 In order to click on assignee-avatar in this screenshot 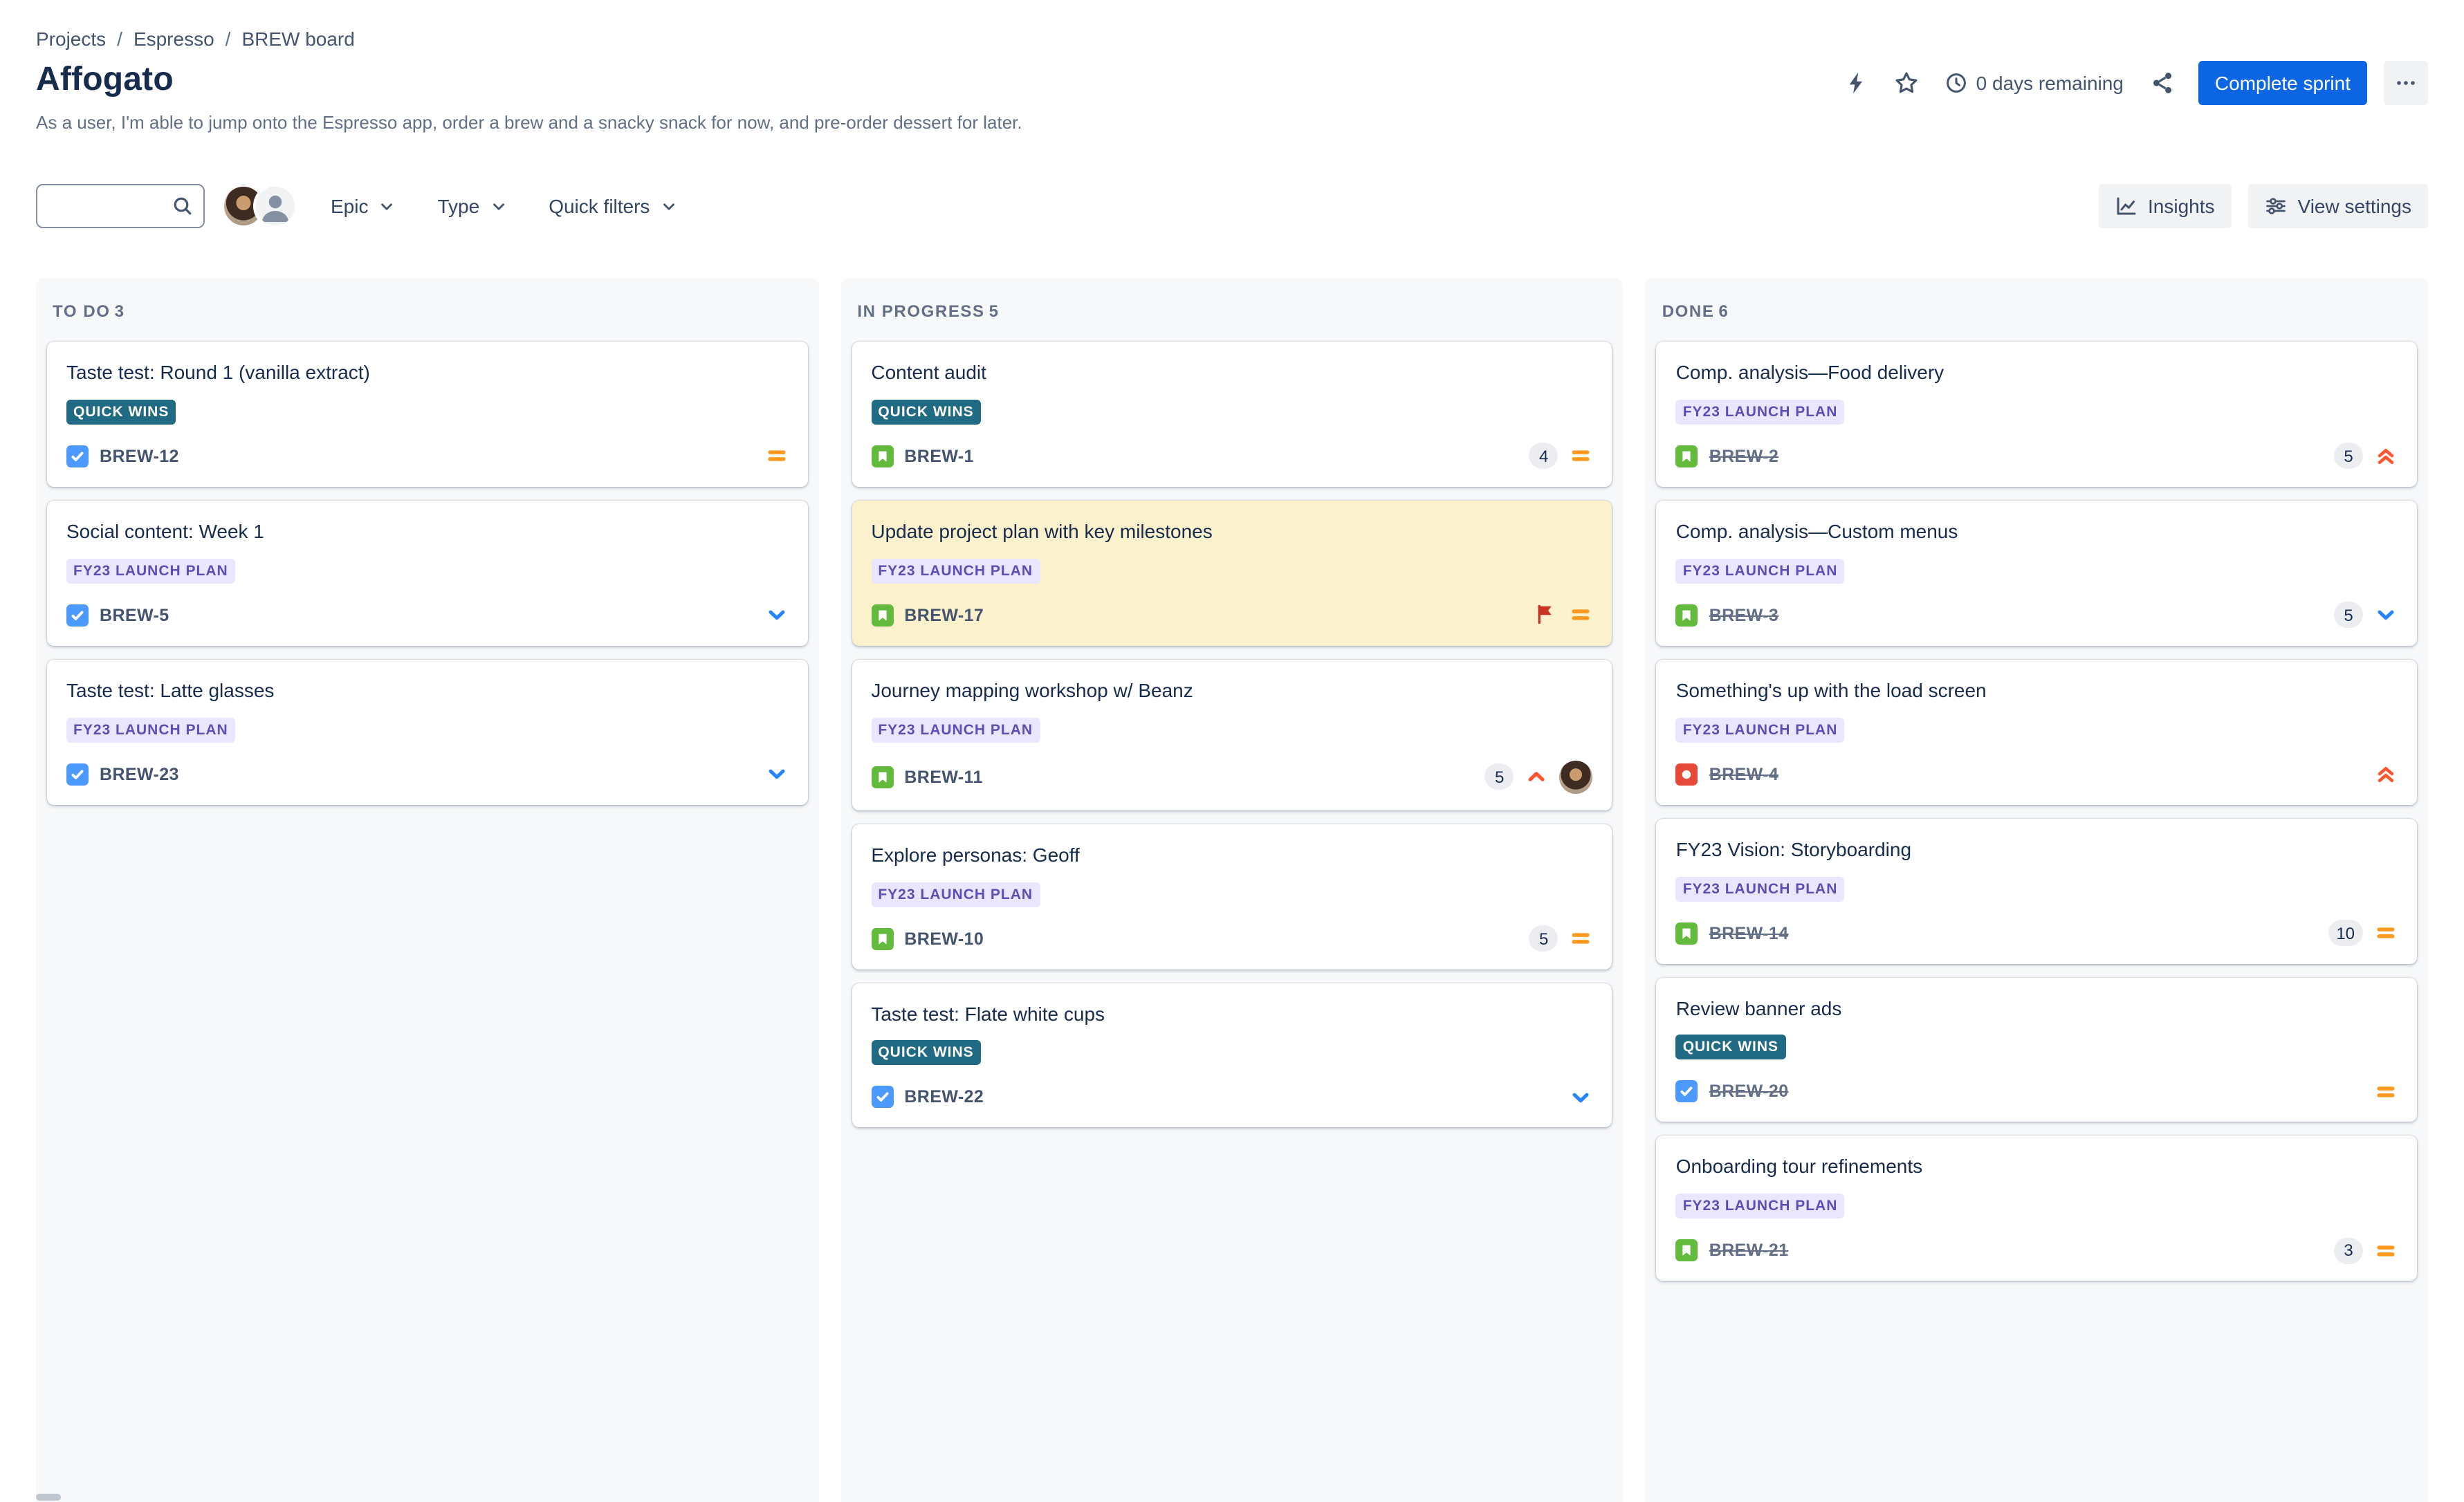, I will do `click(1576, 777)`.